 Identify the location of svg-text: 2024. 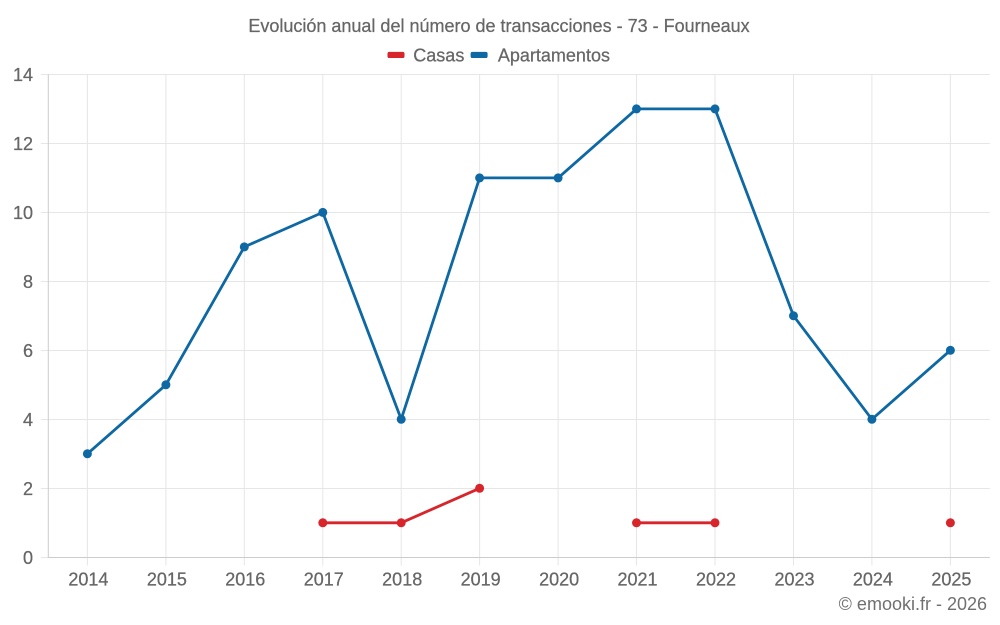
(873, 580).